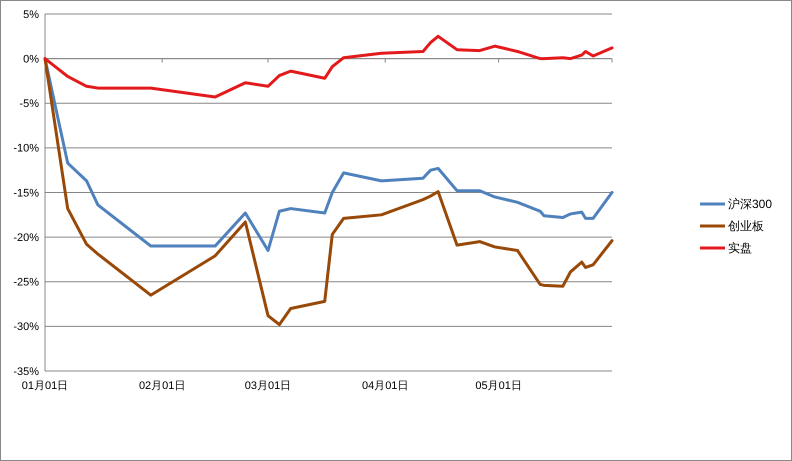 This screenshot has width=792, height=461. What do you see at coordinates (385, 386) in the screenshot?
I see `x-tick-label: 04月01日` at bounding box center [385, 386].